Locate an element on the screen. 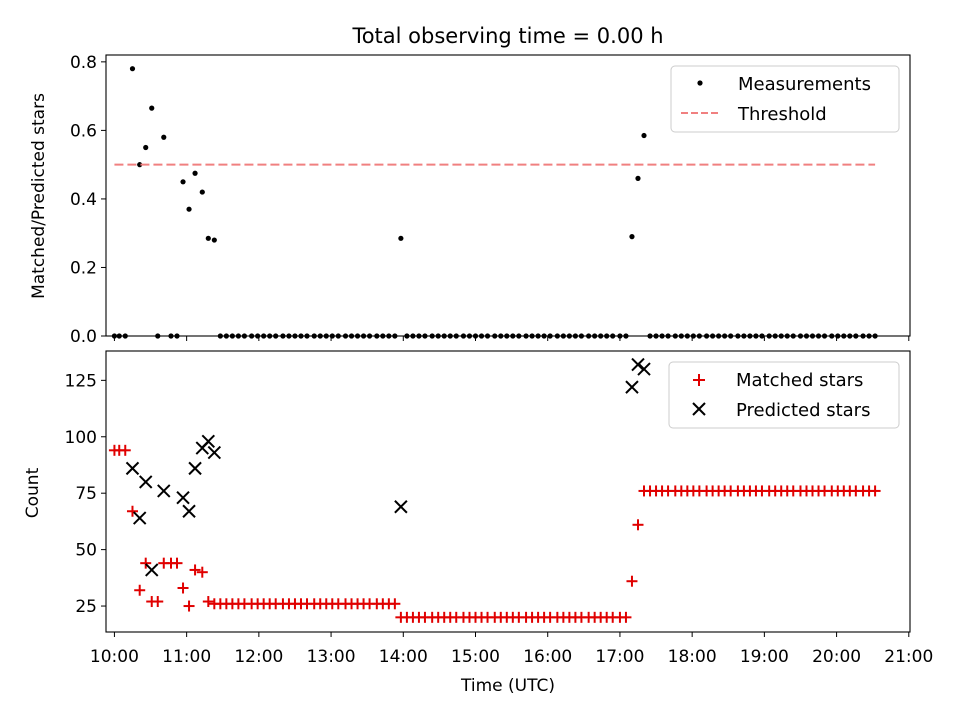 Image resolution: width=960 pixels, height=724 pixels. top-y-label: Matched/Predicted stars is located at coordinates (39, 196).